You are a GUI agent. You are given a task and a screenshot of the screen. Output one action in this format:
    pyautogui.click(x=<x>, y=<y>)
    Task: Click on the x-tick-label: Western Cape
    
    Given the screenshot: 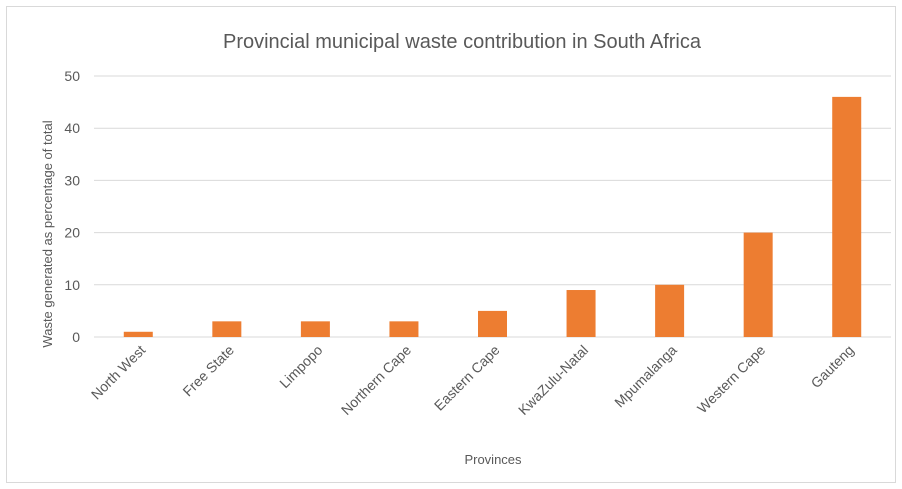 What is the action you would take?
    pyautogui.click(x=731, y=379)
    